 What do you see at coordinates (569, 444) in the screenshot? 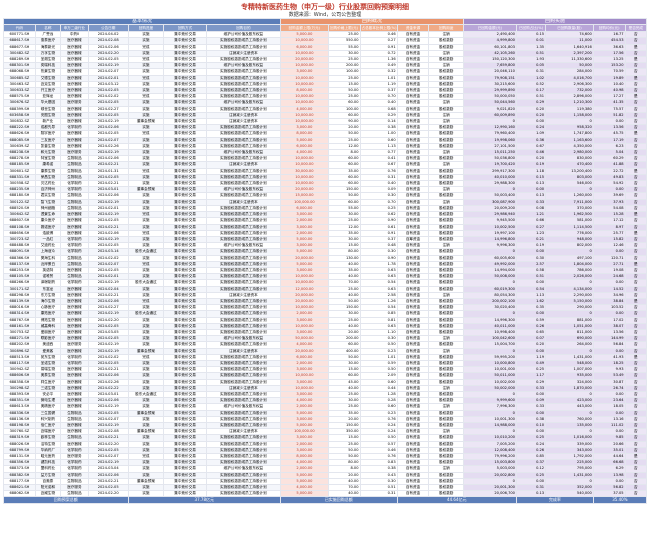
I see `table-cell: 339,000` at bounding box center [569, 444].